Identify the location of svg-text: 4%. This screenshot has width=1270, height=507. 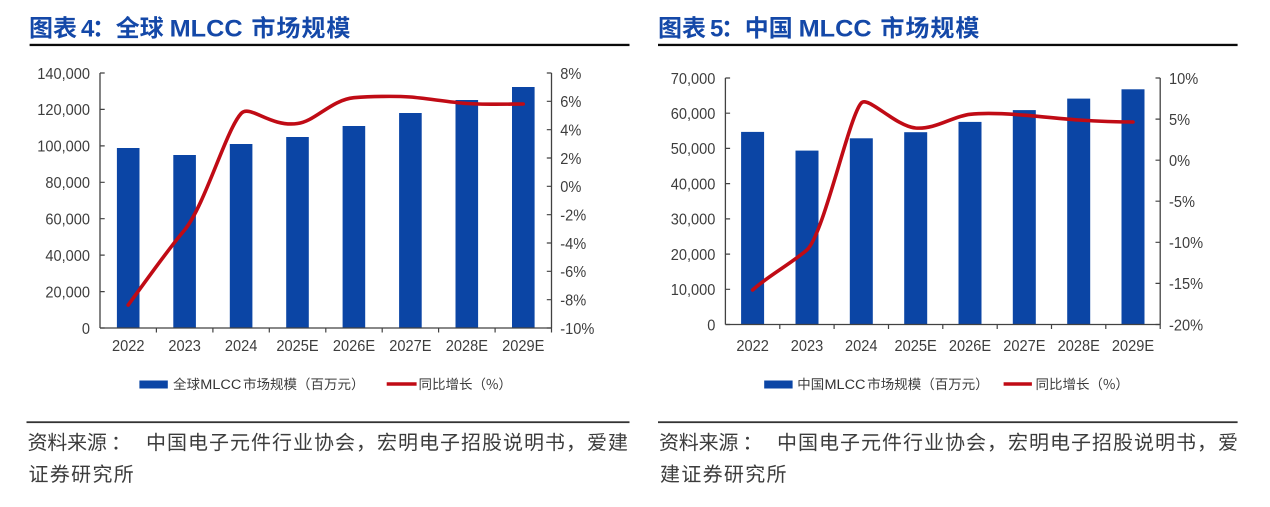
(570, 130).